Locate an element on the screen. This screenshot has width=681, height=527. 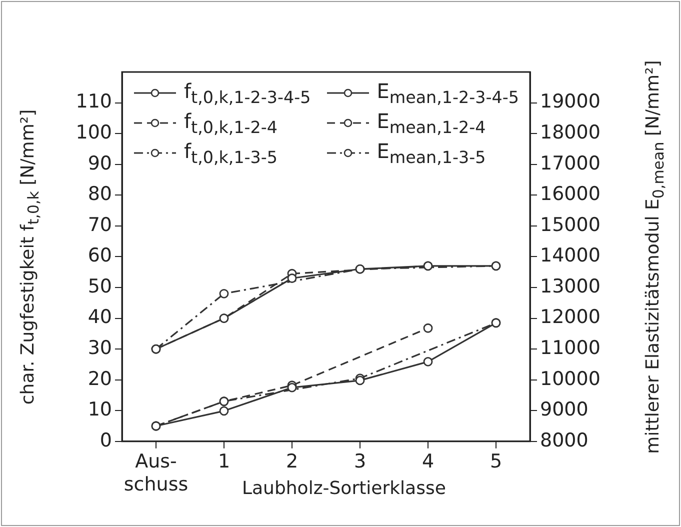
y-tick-label: 100 is located at coordinates (94, 133).